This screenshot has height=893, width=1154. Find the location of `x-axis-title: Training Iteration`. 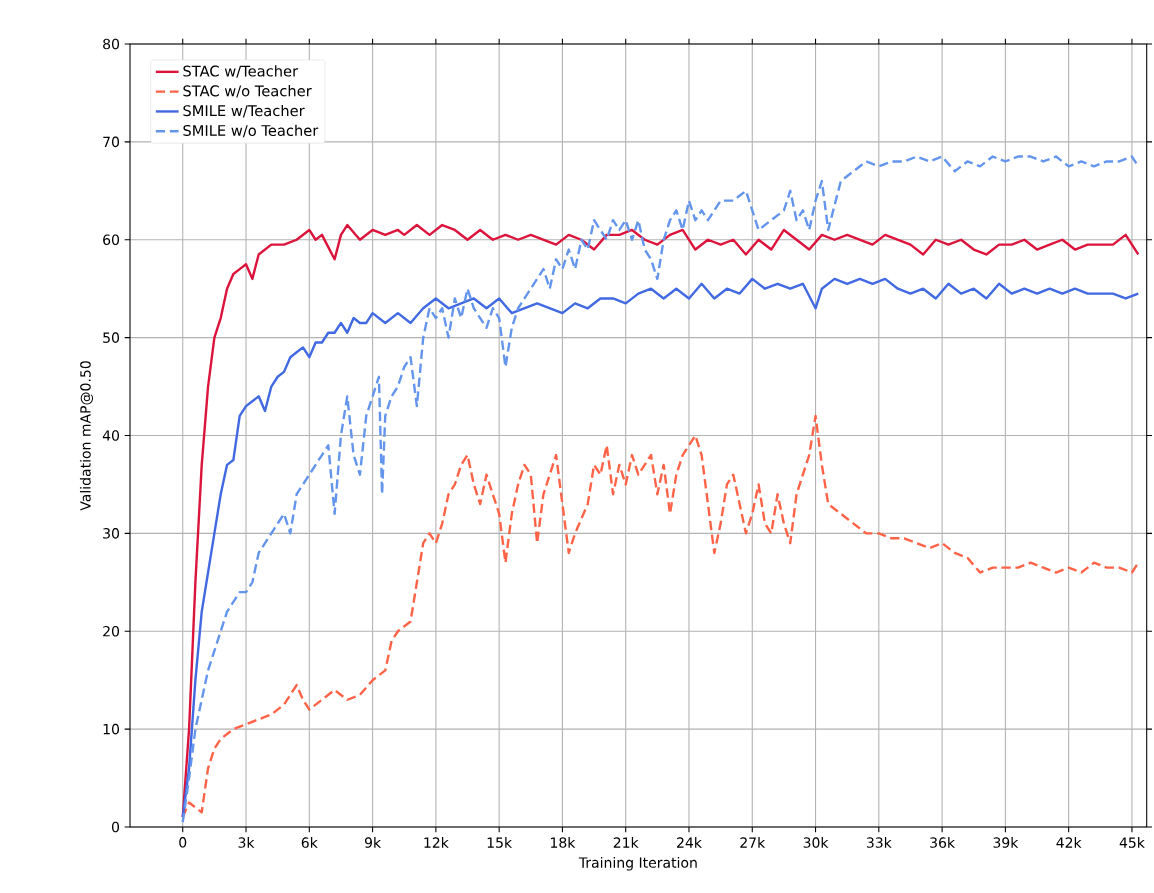

x-axis-title: Training Iteration is located at coordinates (637, 864).